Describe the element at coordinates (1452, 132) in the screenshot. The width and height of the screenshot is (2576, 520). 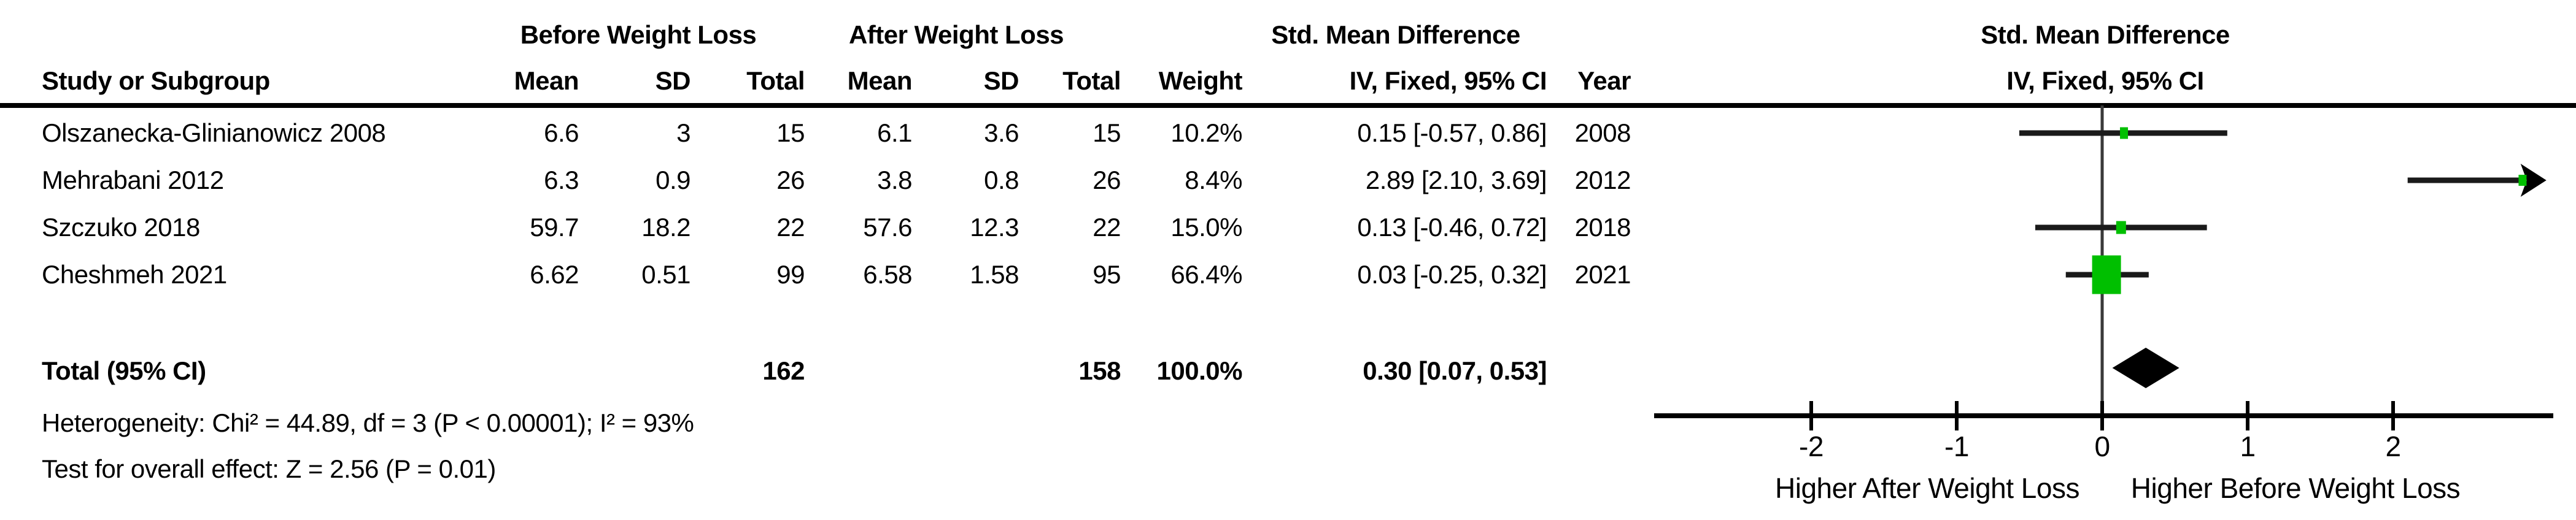
I see `ci-cell: 0.15 [-0.57, 0.86]` at that location.